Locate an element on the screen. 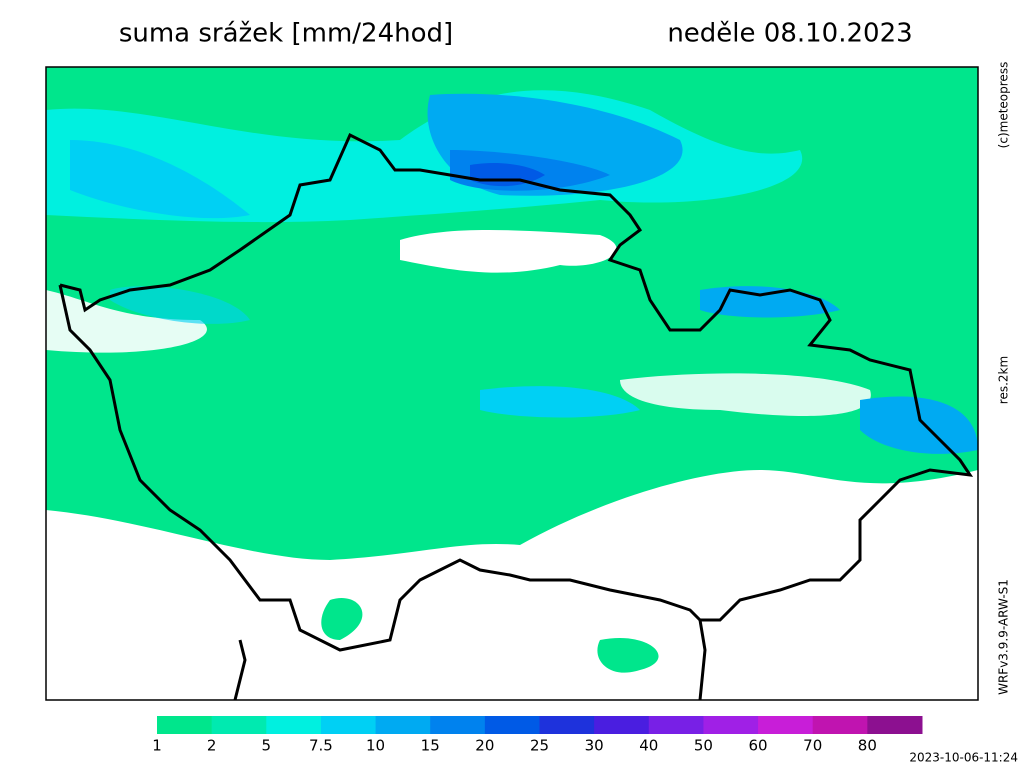  legend-label: 70 is located at coordinates (812, 746).